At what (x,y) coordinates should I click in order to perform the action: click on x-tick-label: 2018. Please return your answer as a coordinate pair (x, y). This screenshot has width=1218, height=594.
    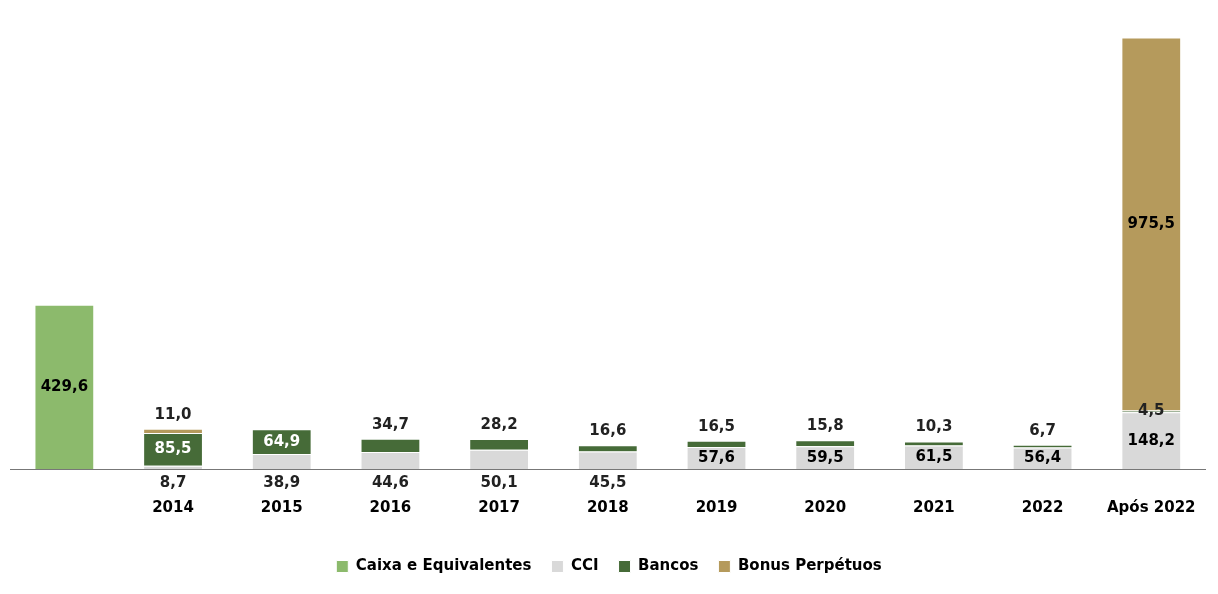
    Looking at the image, I should click on (607, 506).